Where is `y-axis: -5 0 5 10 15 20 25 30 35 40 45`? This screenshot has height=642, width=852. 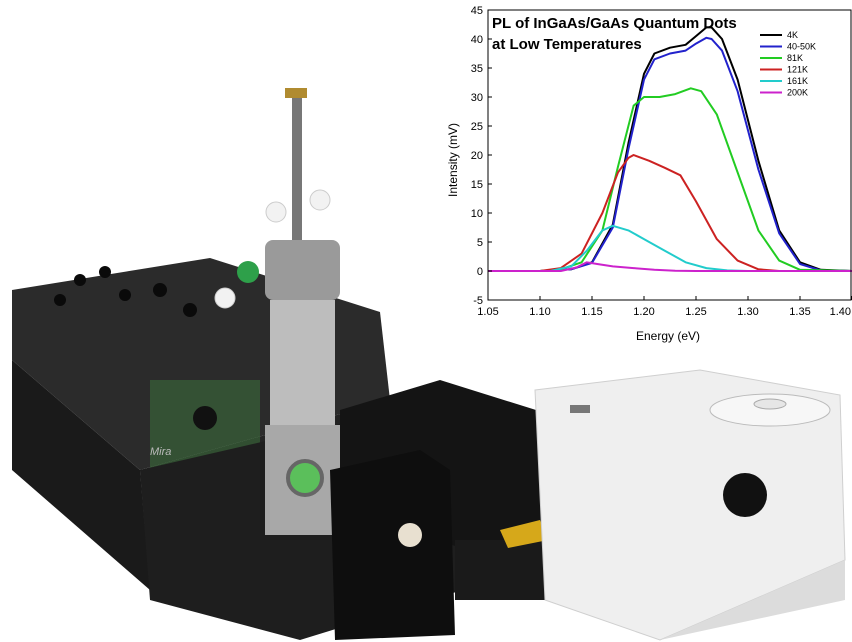
y-axis: -5 0 5 10 15 20 25 30 35 40 45 is located at coordinates (481, 156).